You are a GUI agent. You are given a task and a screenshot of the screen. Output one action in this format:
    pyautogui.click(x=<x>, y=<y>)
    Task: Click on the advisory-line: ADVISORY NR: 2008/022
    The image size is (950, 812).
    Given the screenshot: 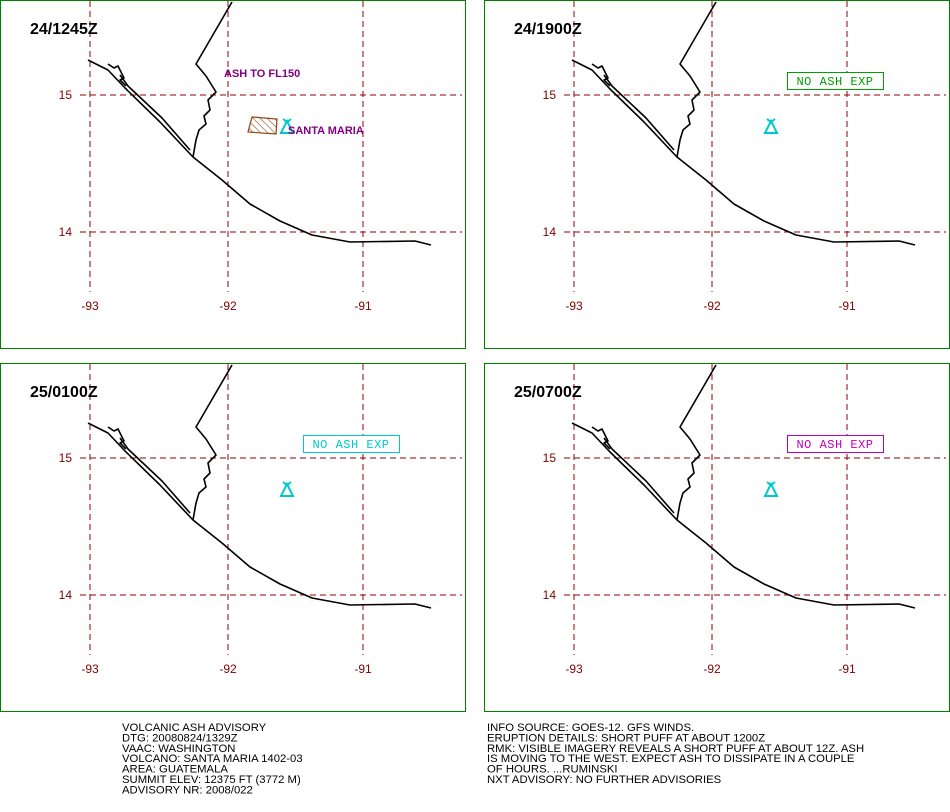 What is the action you would take?
    pyautogui.click(x=187, y=790)
    